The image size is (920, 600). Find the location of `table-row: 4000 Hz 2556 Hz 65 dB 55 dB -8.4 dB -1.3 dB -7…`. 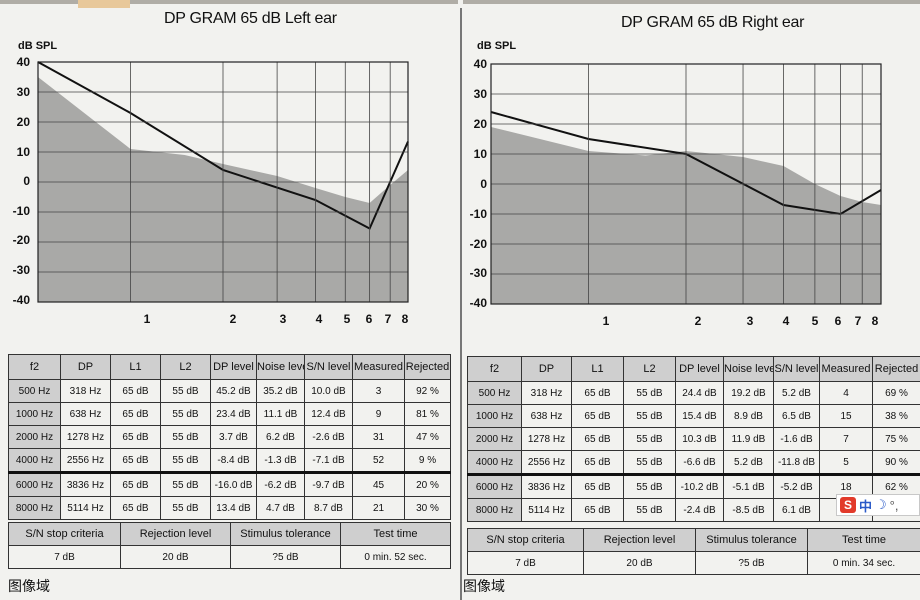

table-row: 4000 Hz 2556 Hz 65 dB 55 dB -8.4 dB -1.3 dB -7… is located at coordinates (229, 461).